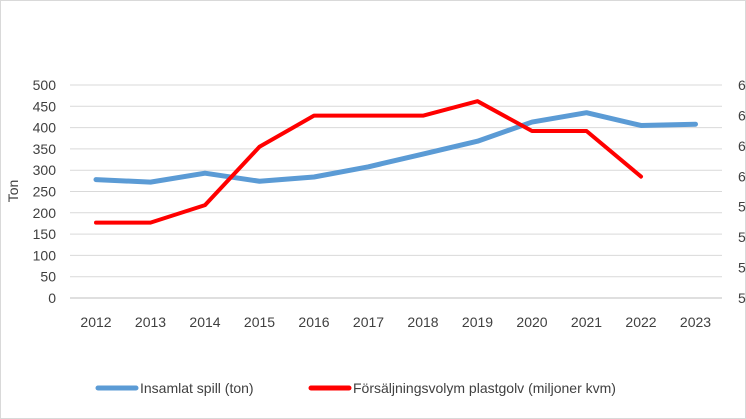  Describe the element at coordinates (13, 191) in the screenshot. I see `y-axis-label: Ton` at that location.